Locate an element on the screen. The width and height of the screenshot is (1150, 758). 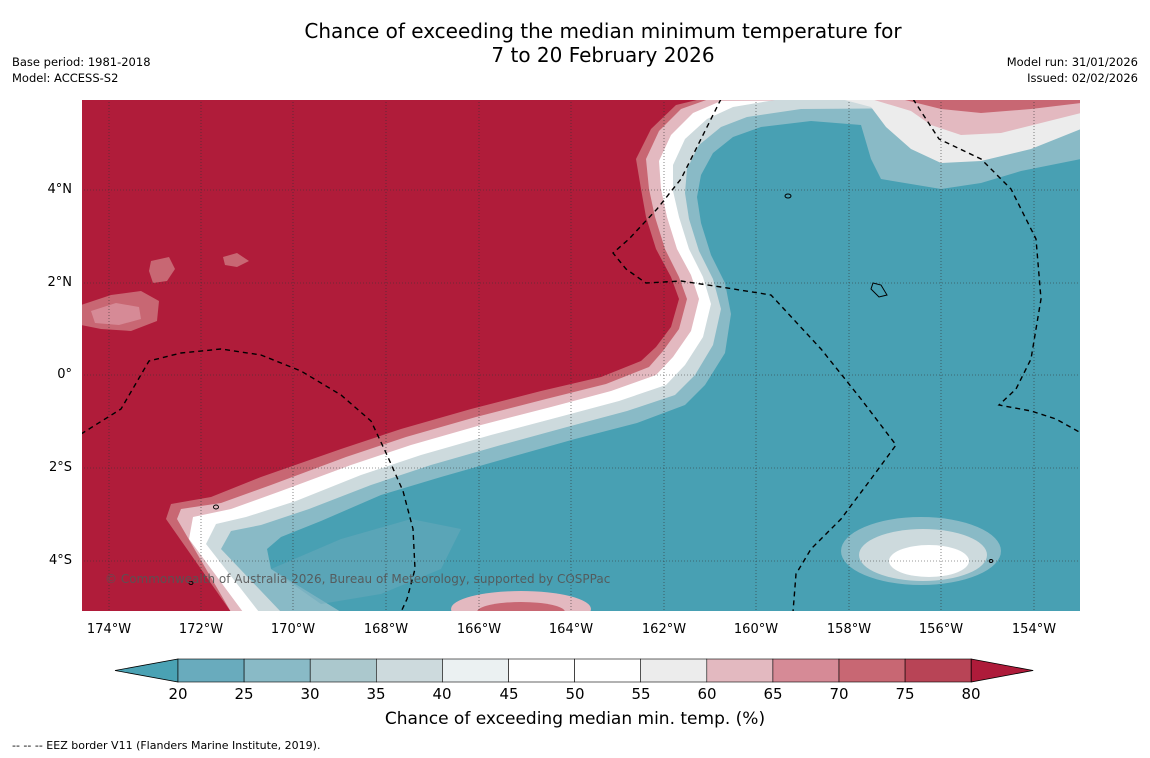
colorbar-tick-65: 65 is located at coordinates (773, 694).